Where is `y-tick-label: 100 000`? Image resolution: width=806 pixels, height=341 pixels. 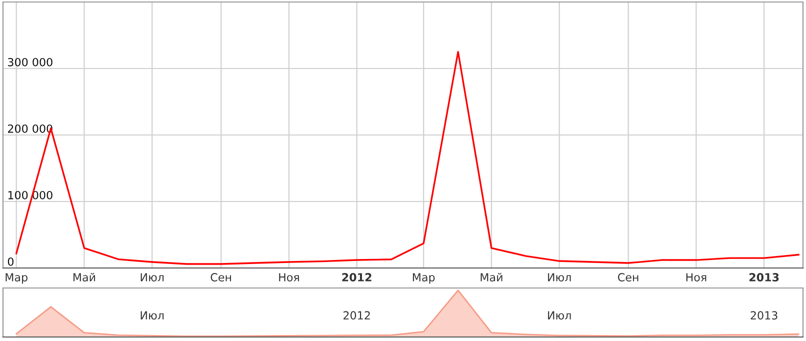
y-tick-label: 100 000 is located at coordinates (30, 195).